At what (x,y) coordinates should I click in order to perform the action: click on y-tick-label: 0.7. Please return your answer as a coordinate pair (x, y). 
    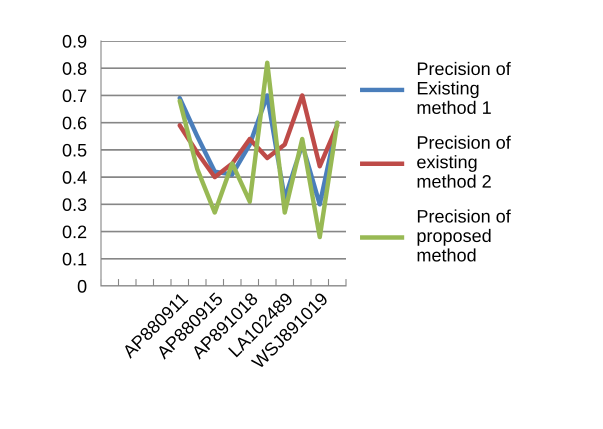
    Looking at the image, I should click on (74, 95).